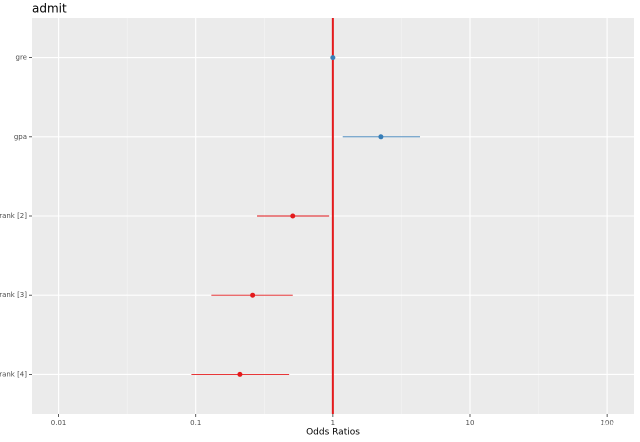  What do you see at coordinates (577, 430) in the screenshot?
I see `watermark: @稀土掘金技术社区` at bounding box center [577, 430].